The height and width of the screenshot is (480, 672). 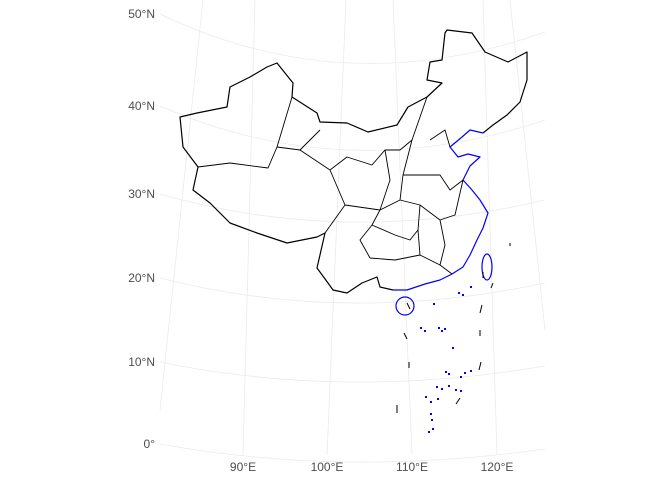 I want to click on south-china-sea-islands, so click(x=446, y=359).